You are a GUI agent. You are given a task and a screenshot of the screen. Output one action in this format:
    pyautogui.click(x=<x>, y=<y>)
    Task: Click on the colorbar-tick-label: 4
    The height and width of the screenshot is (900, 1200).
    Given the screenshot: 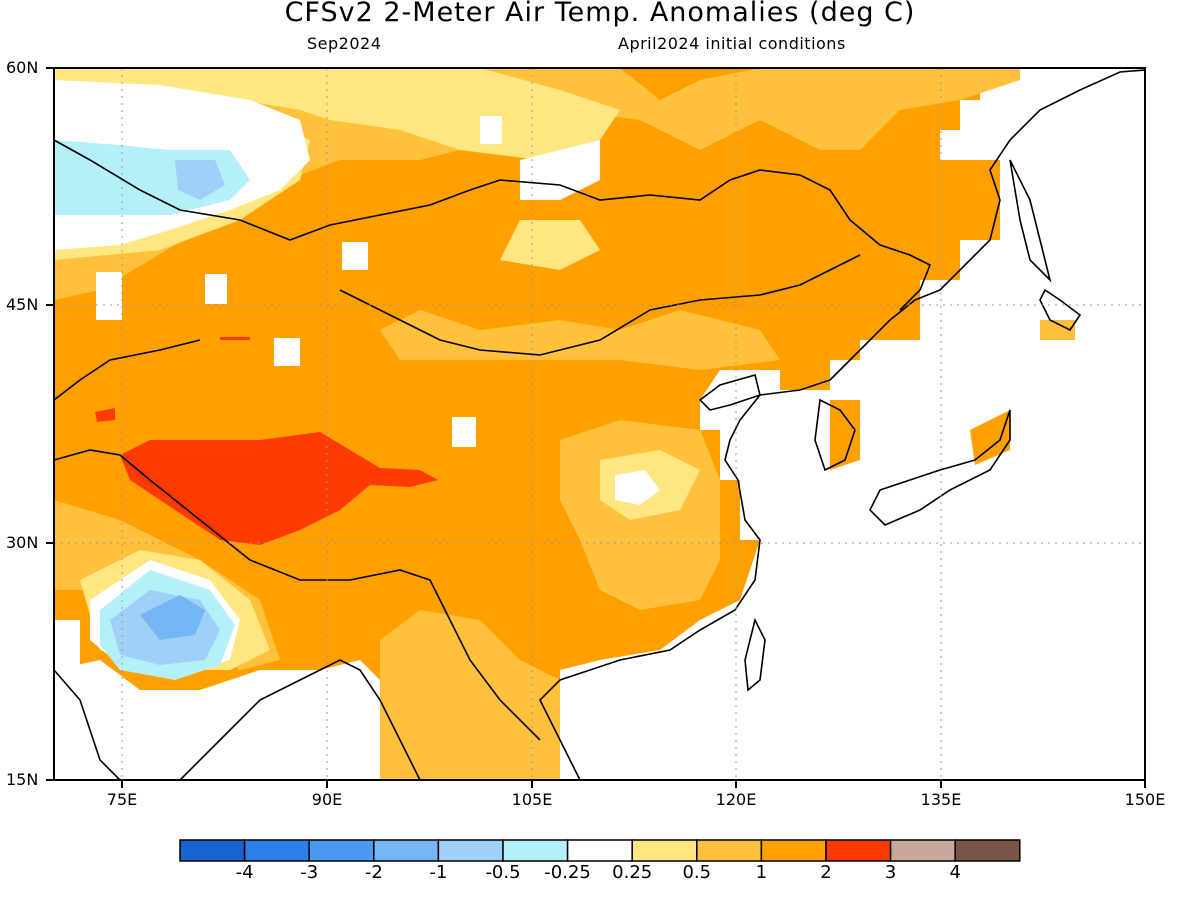 What is the action you would take?
    pyautogui.click(x=955, y=872)
    